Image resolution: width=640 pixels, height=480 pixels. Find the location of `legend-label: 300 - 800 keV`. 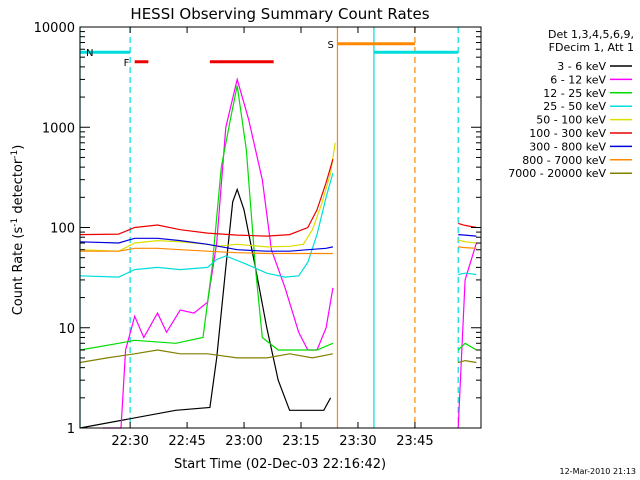

legend-label: 300 - 800 keV is located at coordinates (567, 146).